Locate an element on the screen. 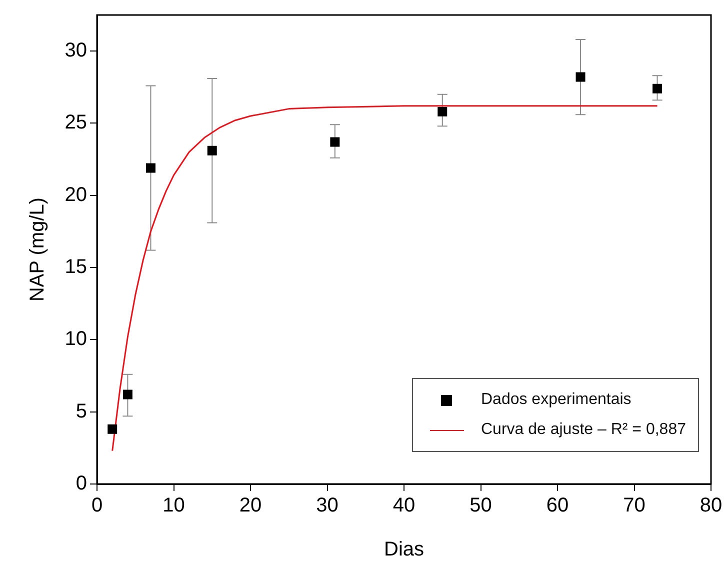  y-tick-label: 20 is located at coordinates (75, 195).